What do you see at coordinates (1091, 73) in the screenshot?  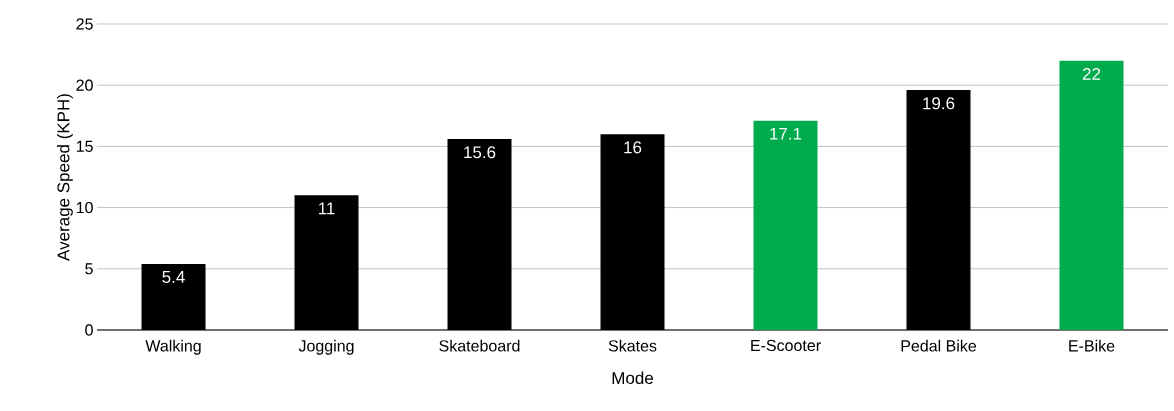 I see `data-label: 22` at bounding box center [1091, 73].